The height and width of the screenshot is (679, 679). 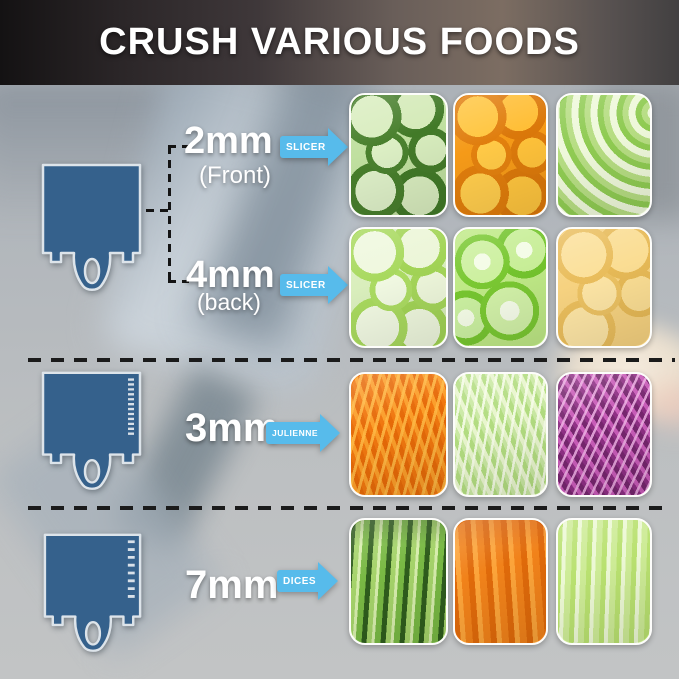 What do you see at coordinates (91, 227) in the screenshot?
I see `slicer-blade-insert-icon` at bounding box center [91, 227].